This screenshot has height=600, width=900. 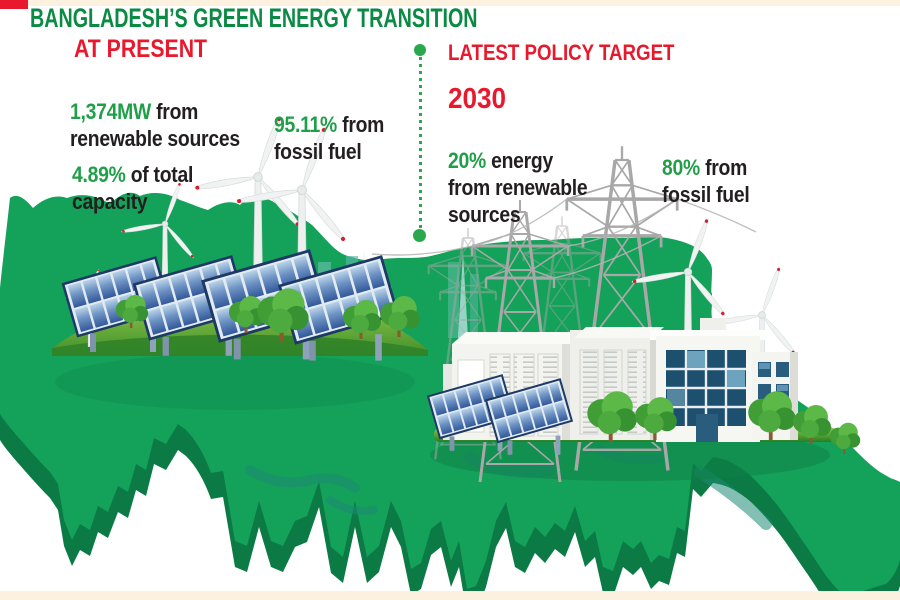 I want to click on page-title: BANGLADESH’S GREEN ENERGY TRANSITION, so click(x=254, y=18).